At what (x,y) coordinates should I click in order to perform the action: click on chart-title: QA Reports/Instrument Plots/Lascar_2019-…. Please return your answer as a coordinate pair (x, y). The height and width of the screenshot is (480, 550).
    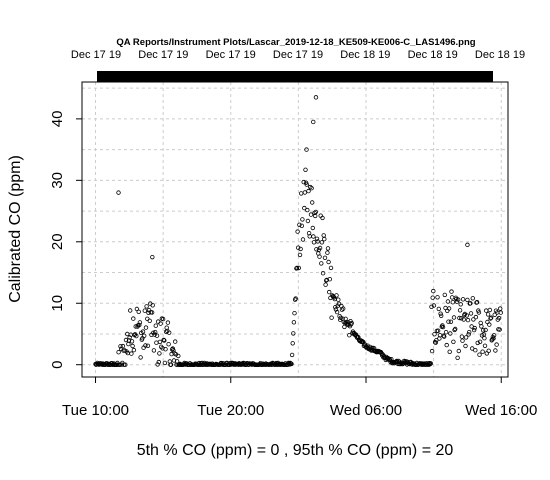
    Looking at the image, I should click on (295, 42).